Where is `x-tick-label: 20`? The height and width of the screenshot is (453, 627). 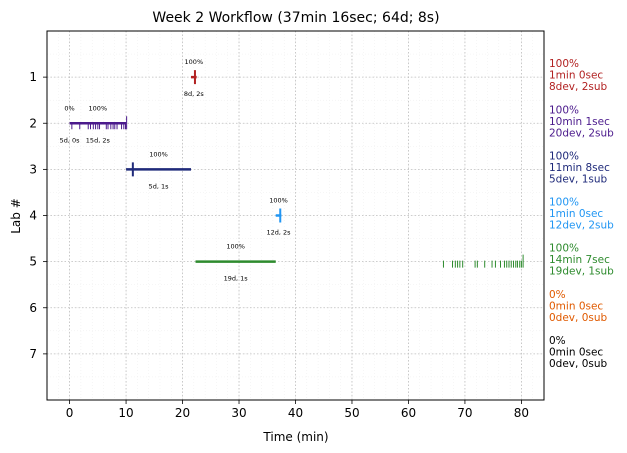 x-tick-label: 20 is located at coordinates (182, 413).